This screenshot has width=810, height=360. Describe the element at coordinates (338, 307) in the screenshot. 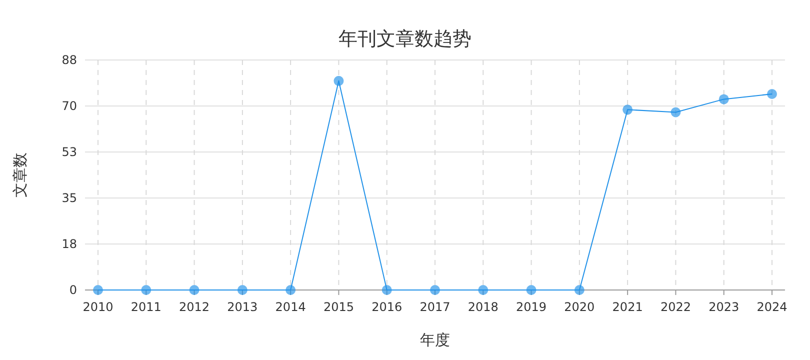

I see `x-tick-label: 2015` at that location.